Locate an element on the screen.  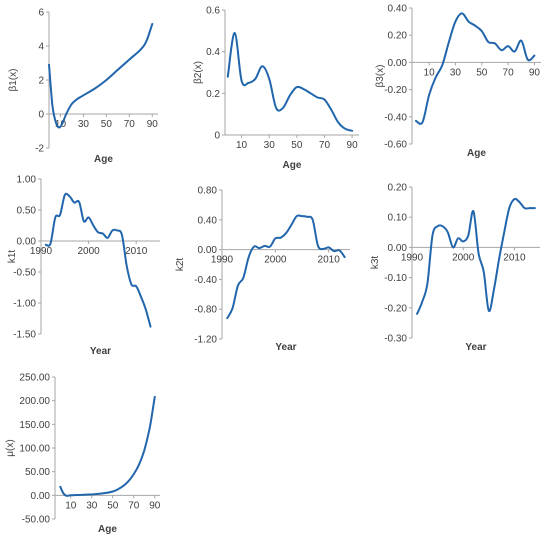
y-tick-label: 0.80 is located at coordinates (208, 191).